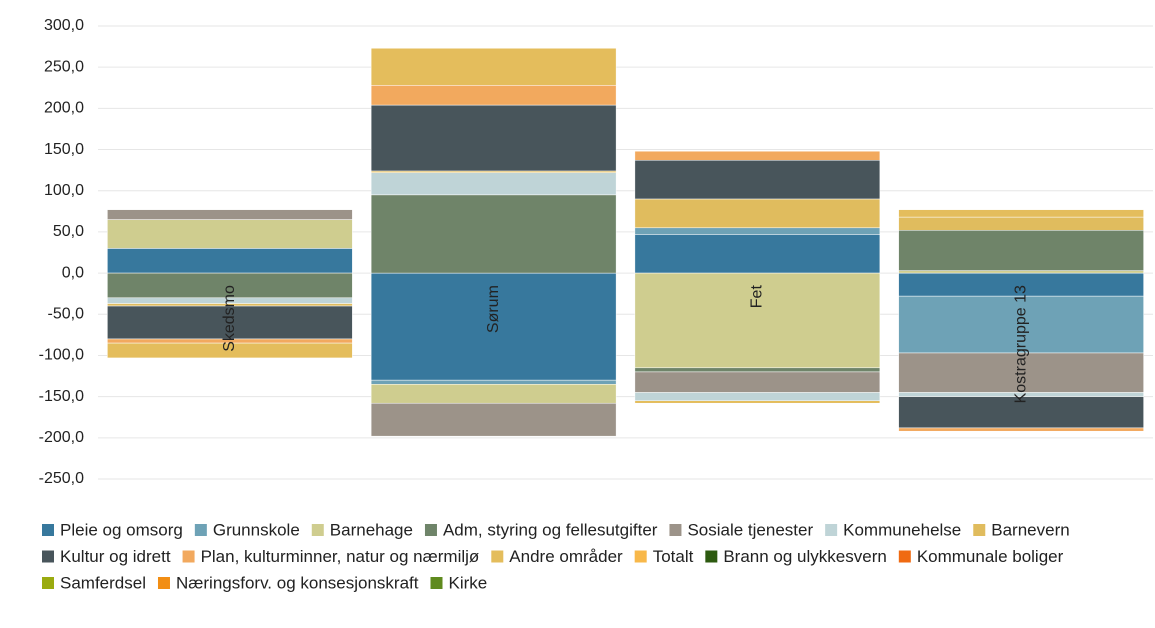  What do you see at coordinates (61, 355) in the screenshot?
I see `y-tick-label: -100,0` at bounding box center [61, 355].